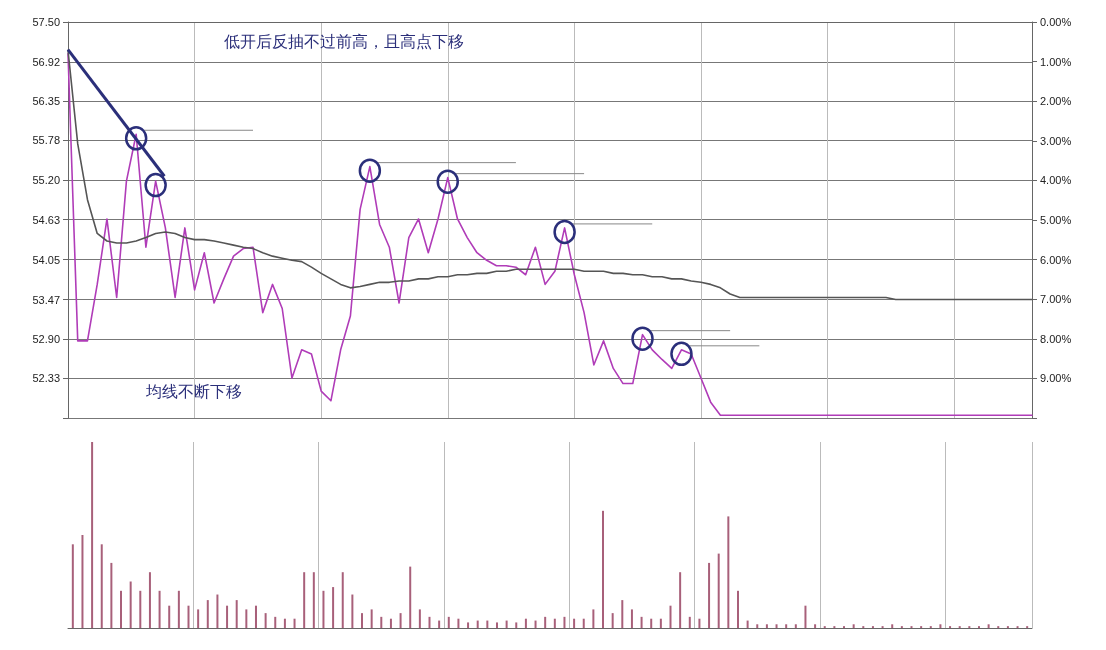 Image resolution: width=1106 pixels, height=650 pixels. Describe the element at coordinates (46, 101) in the screenshot. I see `y-tick-label: 56.35` at that location.